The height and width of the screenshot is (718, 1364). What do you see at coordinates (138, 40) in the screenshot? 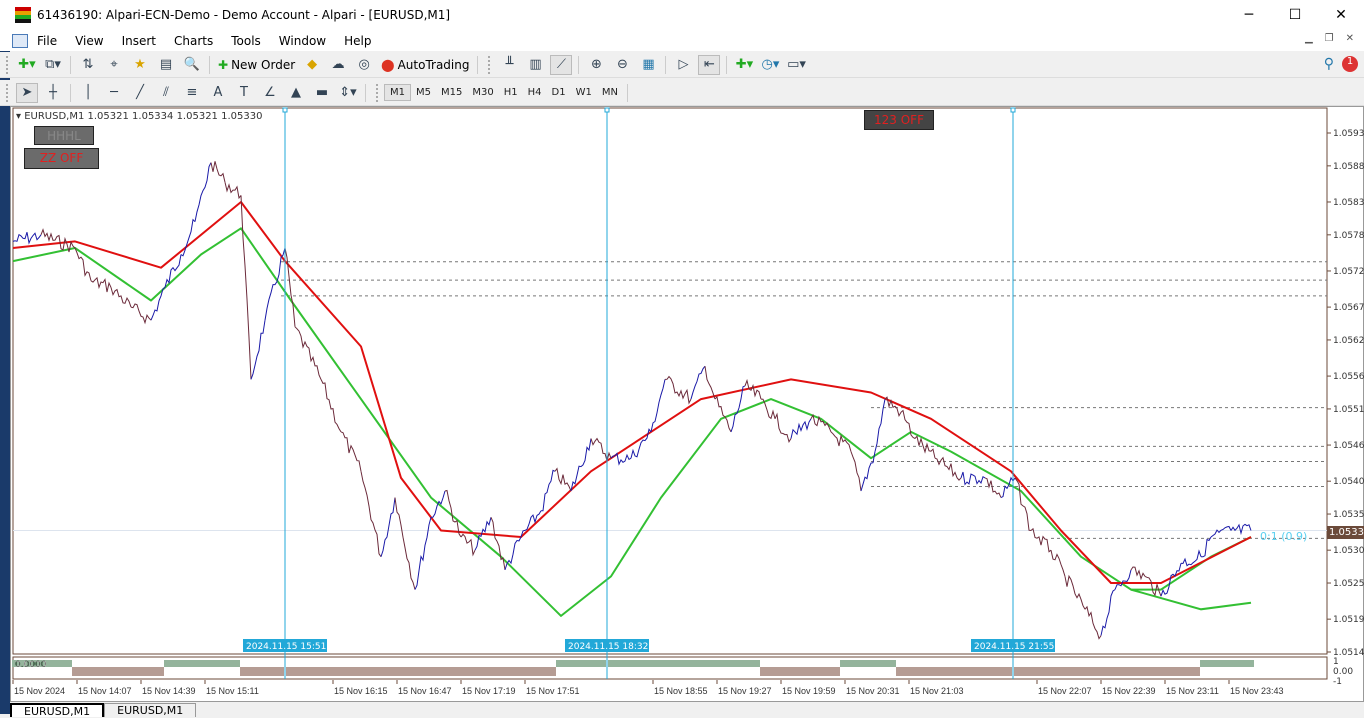
I see `menu-insert: Insert` at bounding box center [138, 40].